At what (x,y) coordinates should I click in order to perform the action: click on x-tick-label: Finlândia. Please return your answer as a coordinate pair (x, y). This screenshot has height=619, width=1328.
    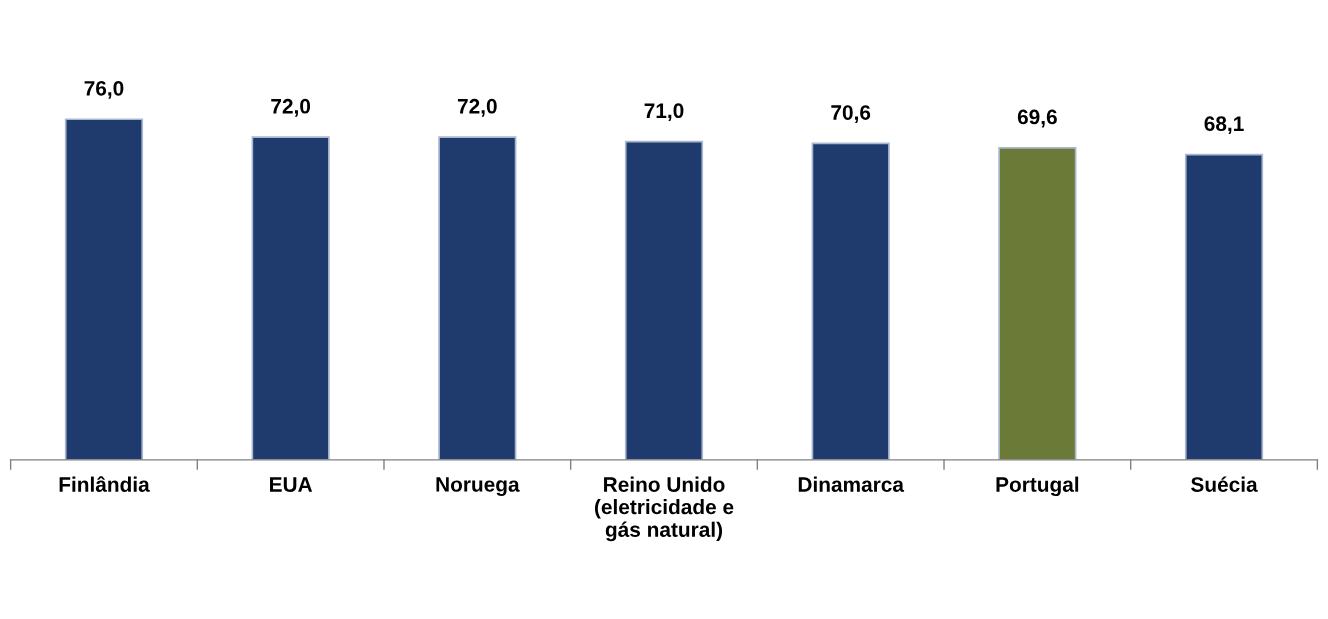
    Looking at the image, I should click on (104, 484).